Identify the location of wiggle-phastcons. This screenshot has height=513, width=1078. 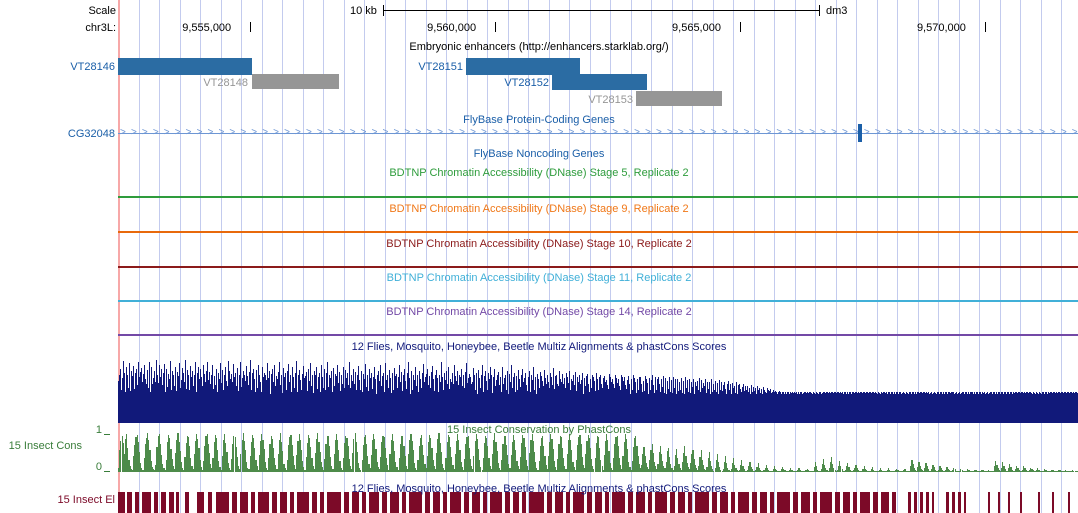
(598, 452).